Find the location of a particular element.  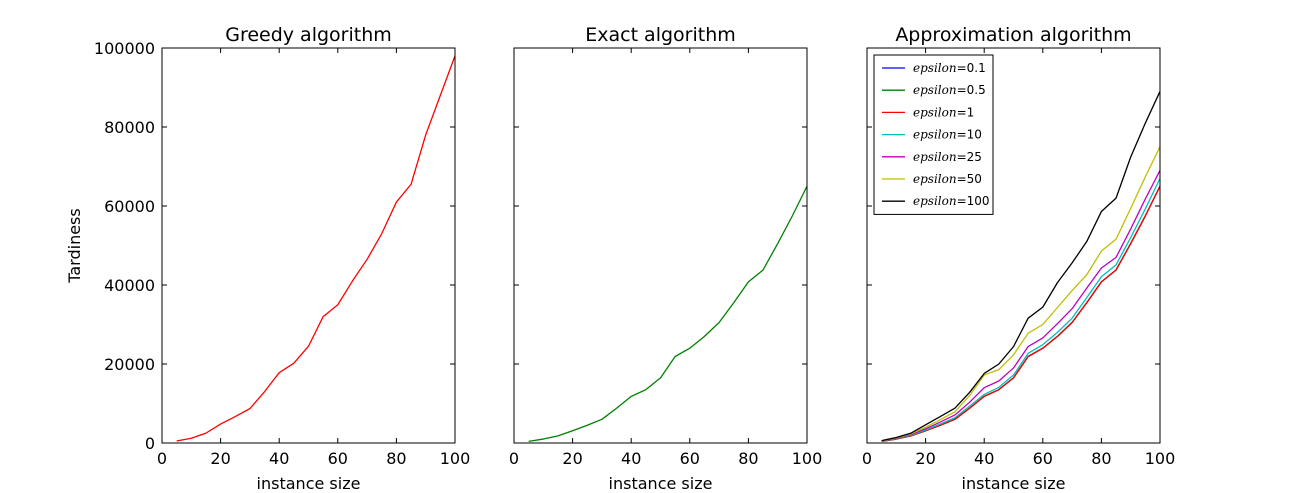

chart-title: Exact algorithm is located at coordinates (660, 35).